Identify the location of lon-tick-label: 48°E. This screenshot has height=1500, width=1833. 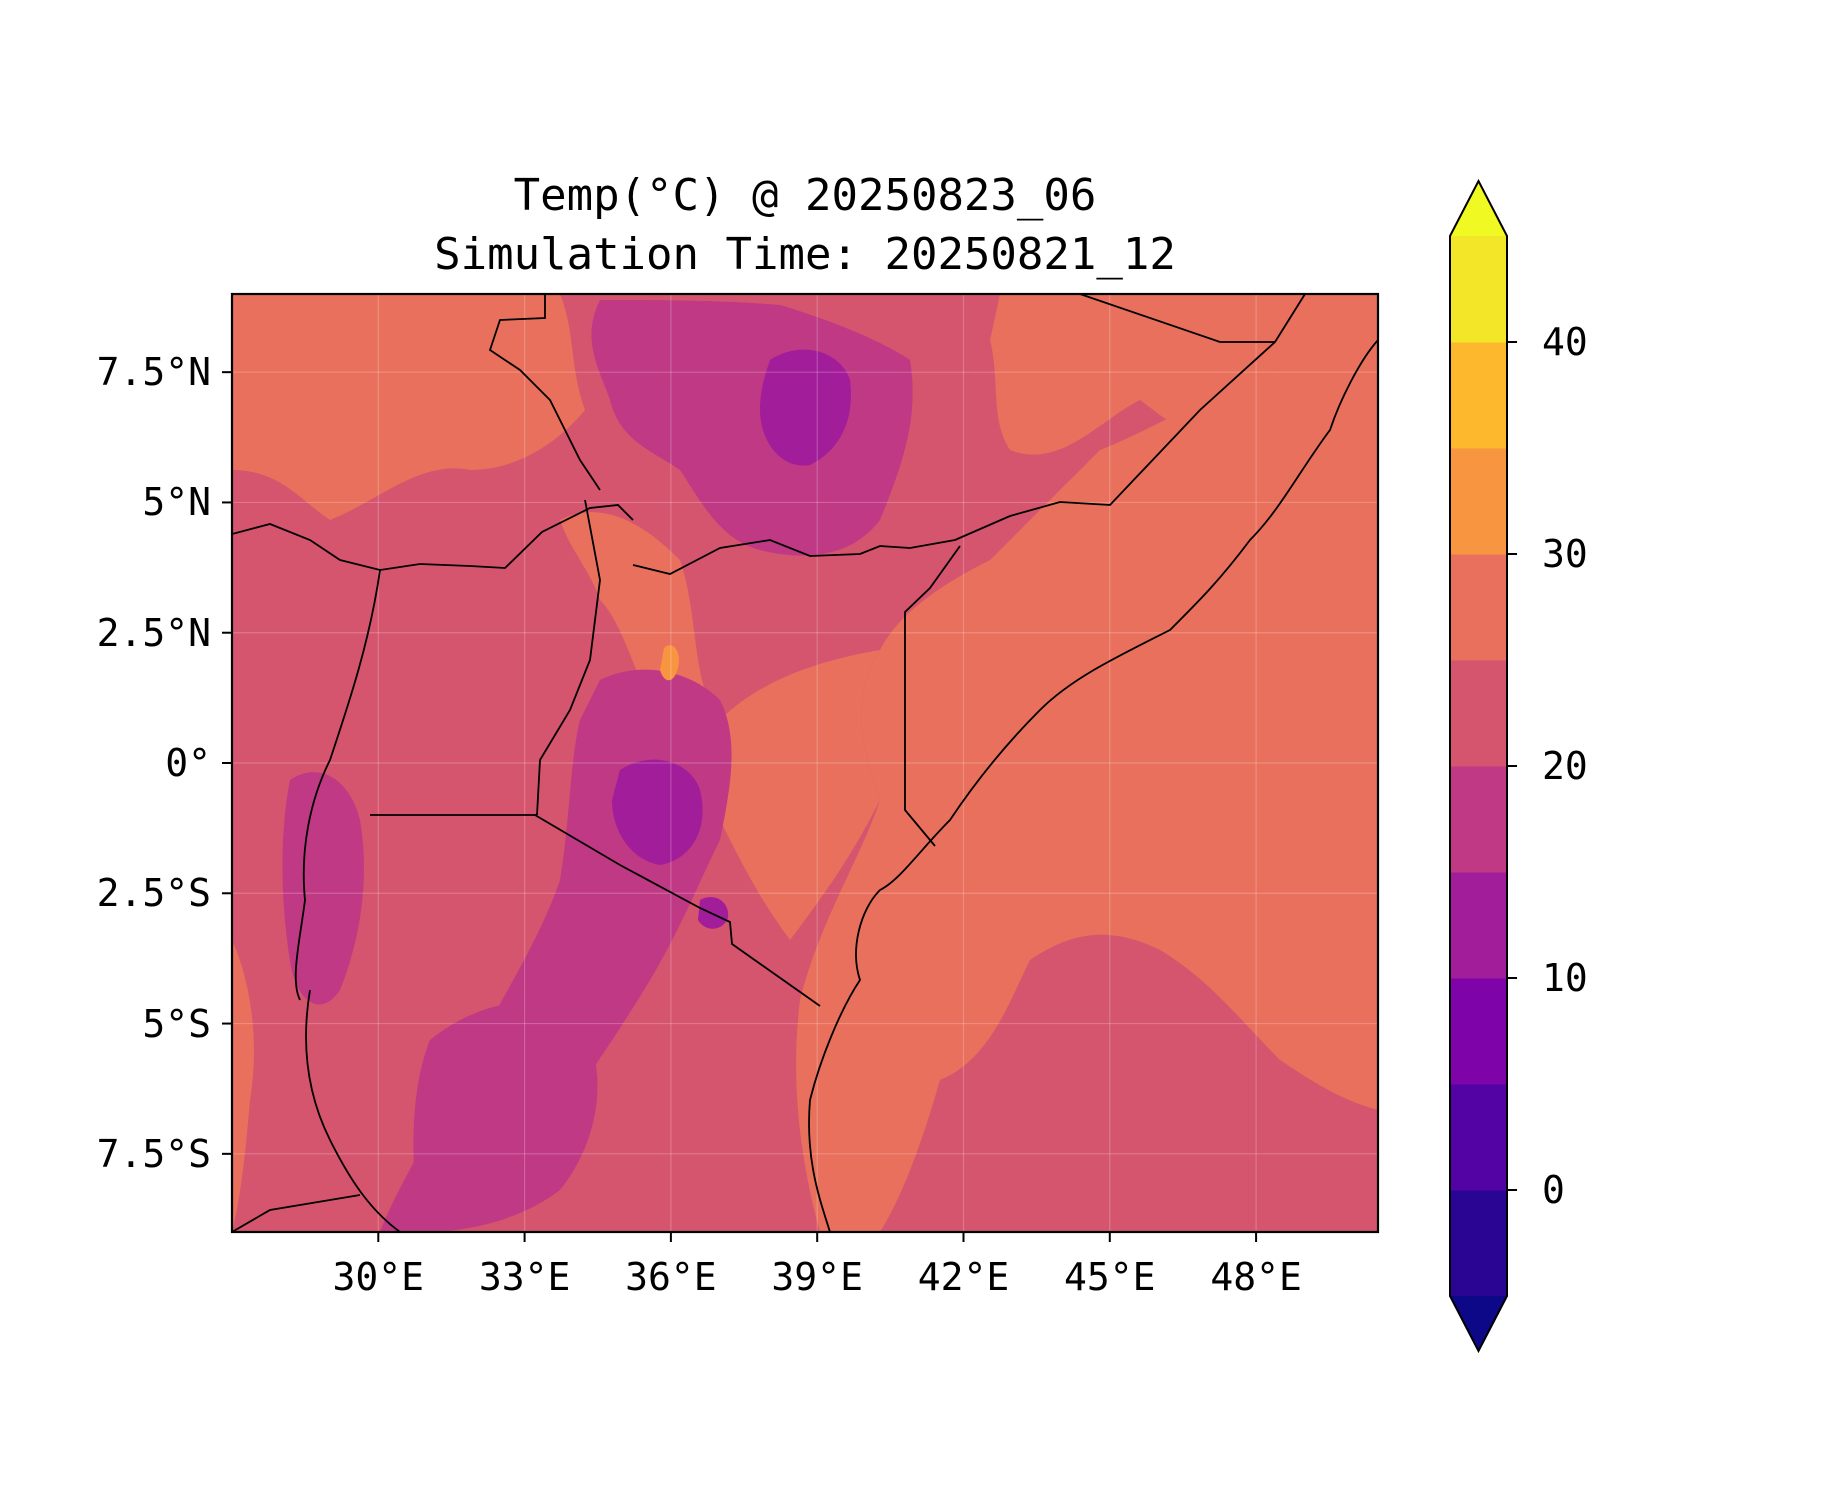
(1256, 1277).